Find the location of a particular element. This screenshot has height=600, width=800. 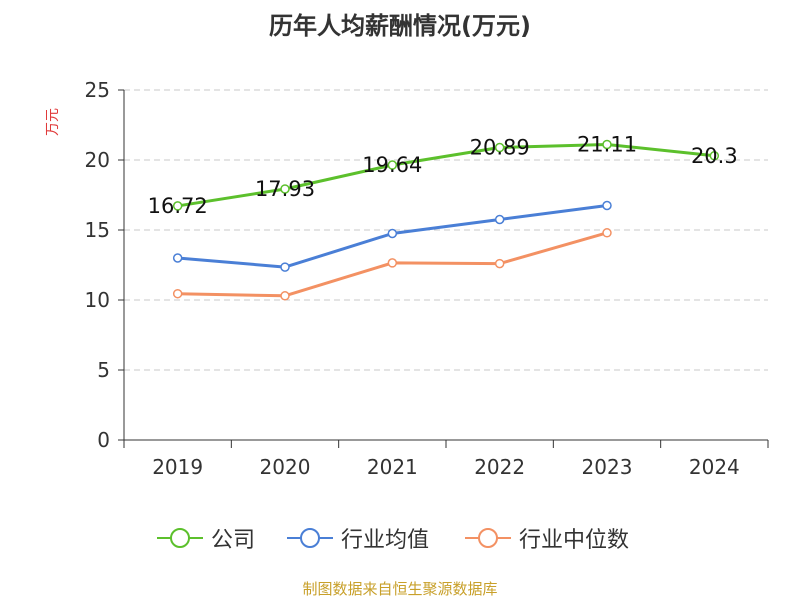

data-label: 17.93 is located at coordinates (285, 189).